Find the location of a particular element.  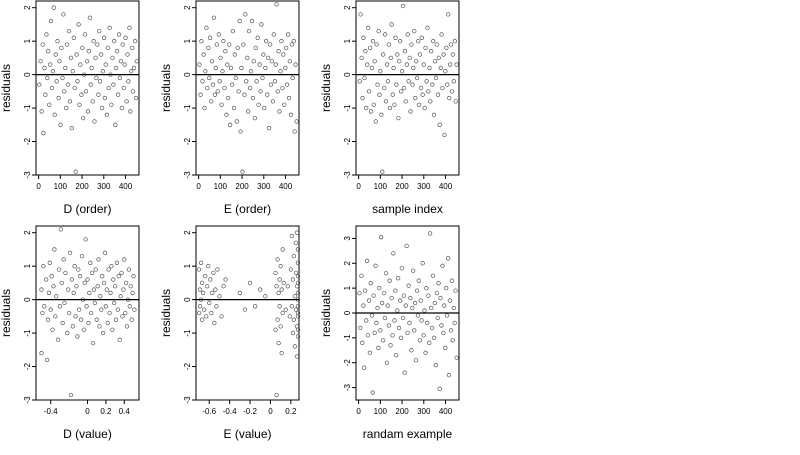

y-tick-label: 3 is located at coordinates (347, 238).